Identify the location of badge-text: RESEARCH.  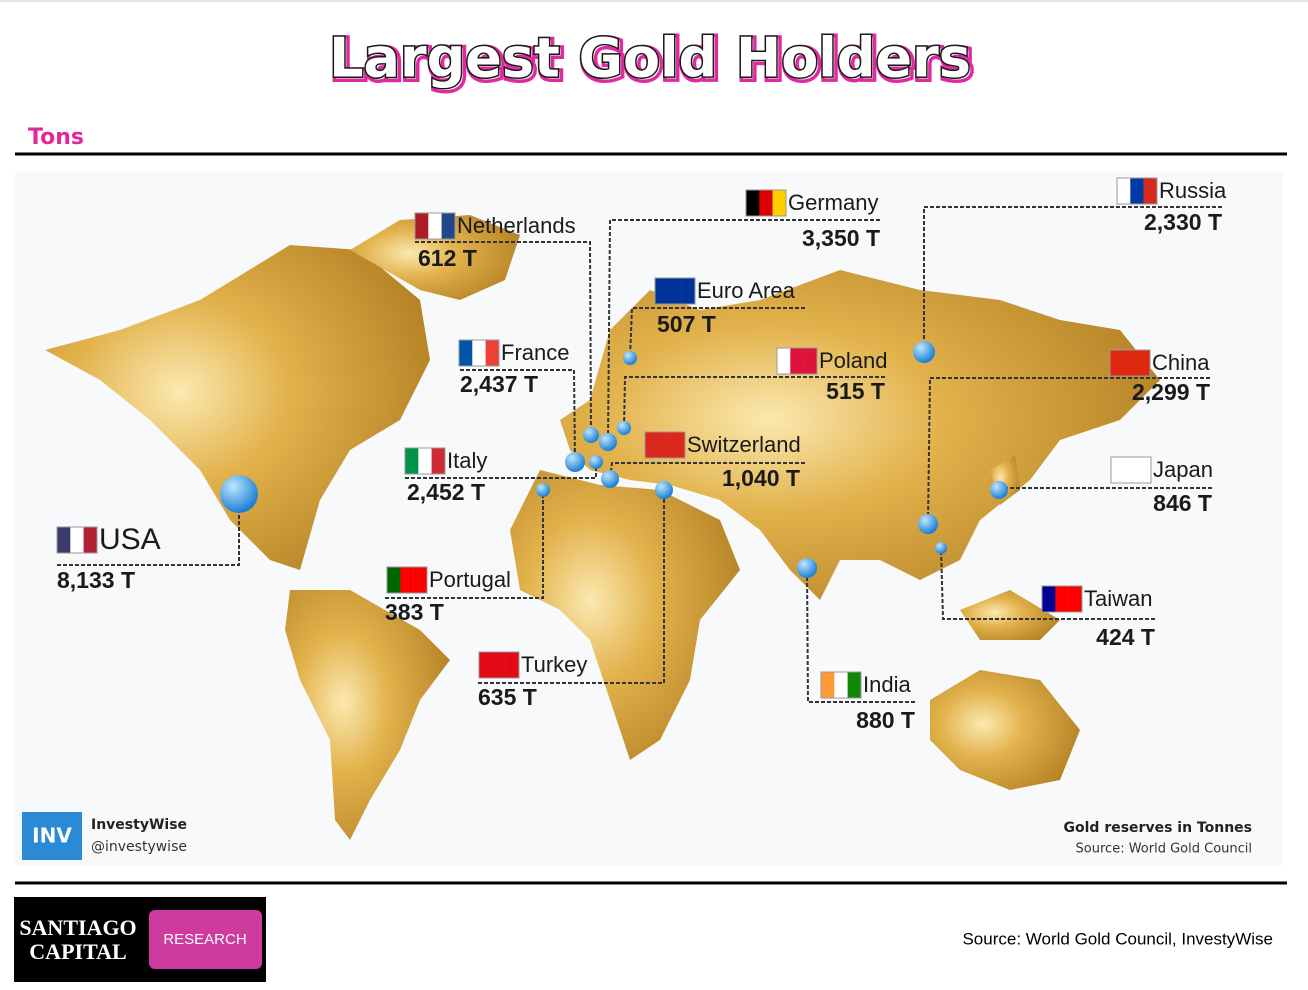
(204, 939).